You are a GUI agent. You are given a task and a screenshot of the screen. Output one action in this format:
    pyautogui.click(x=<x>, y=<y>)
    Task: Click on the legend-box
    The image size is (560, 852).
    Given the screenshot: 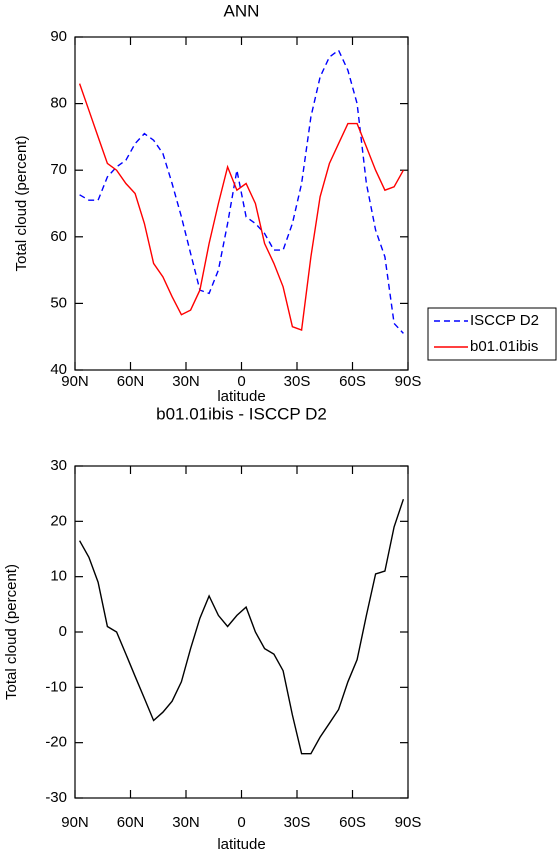 What is the action you would take?
    pyautogui.click(x=492, y=334)
    